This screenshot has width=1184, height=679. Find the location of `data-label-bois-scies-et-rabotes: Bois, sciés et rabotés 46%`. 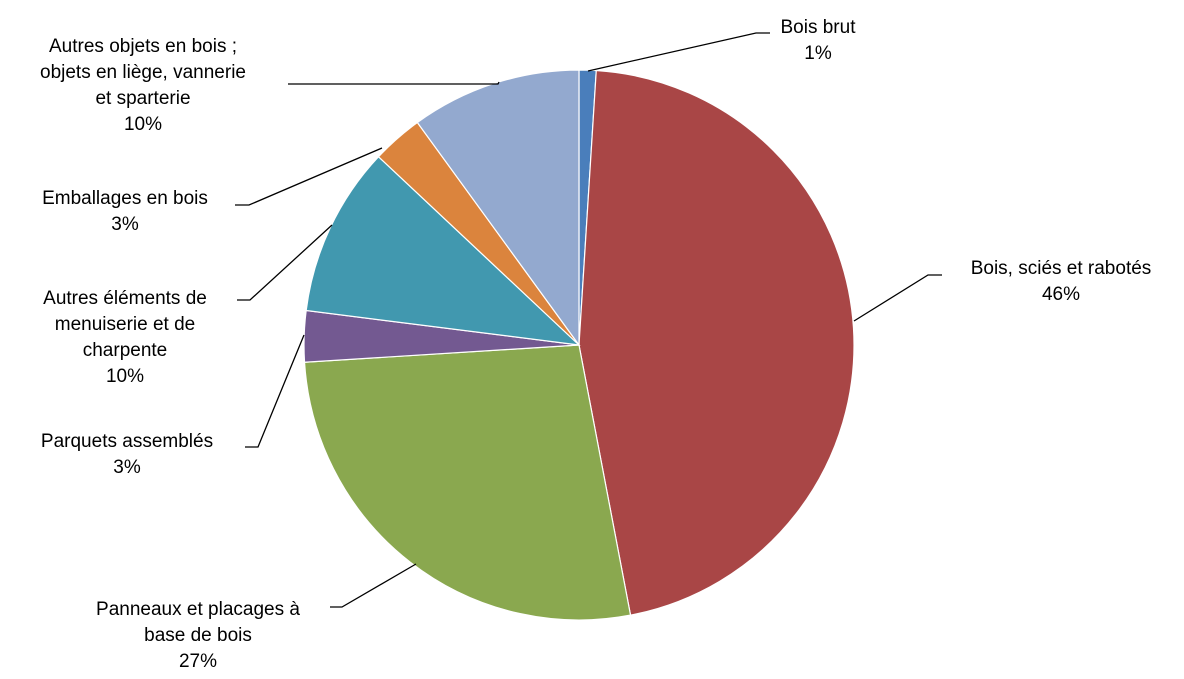

data-label-bois-scies-et-rabotes: Bois, sciés et rabotés 46% is located at coordinates (1061, 281).